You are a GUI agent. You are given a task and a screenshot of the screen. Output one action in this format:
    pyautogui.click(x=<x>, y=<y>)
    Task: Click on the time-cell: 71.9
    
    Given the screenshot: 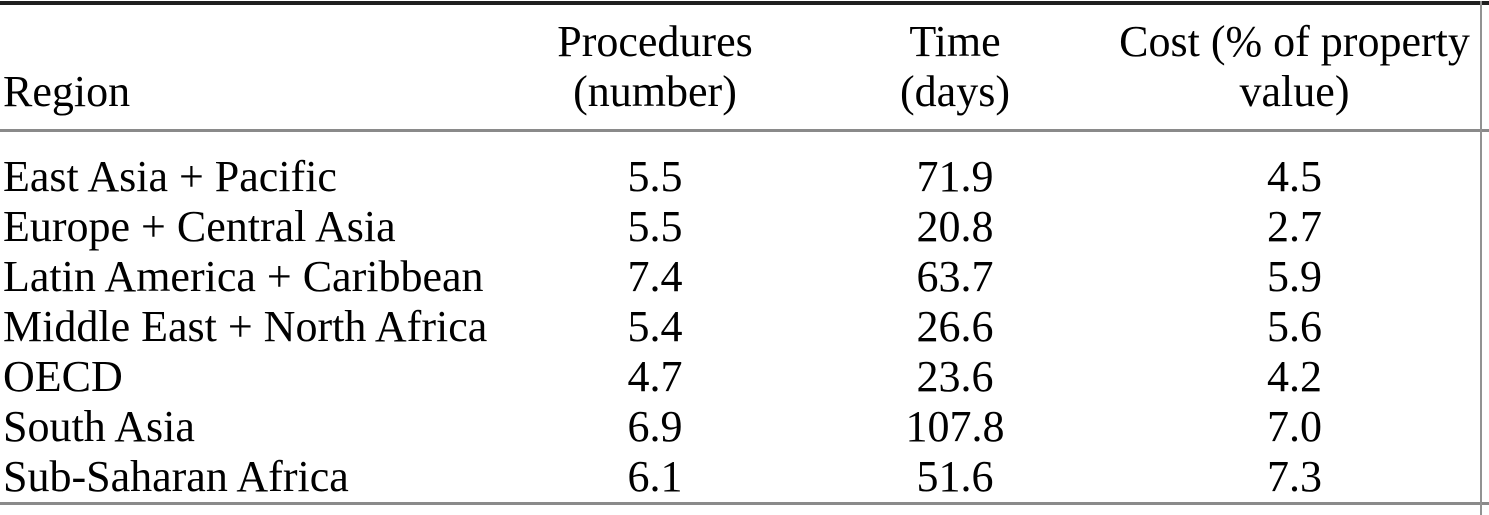 What is the action you would take?
    pyautogui.click(x=955, y=176)
    